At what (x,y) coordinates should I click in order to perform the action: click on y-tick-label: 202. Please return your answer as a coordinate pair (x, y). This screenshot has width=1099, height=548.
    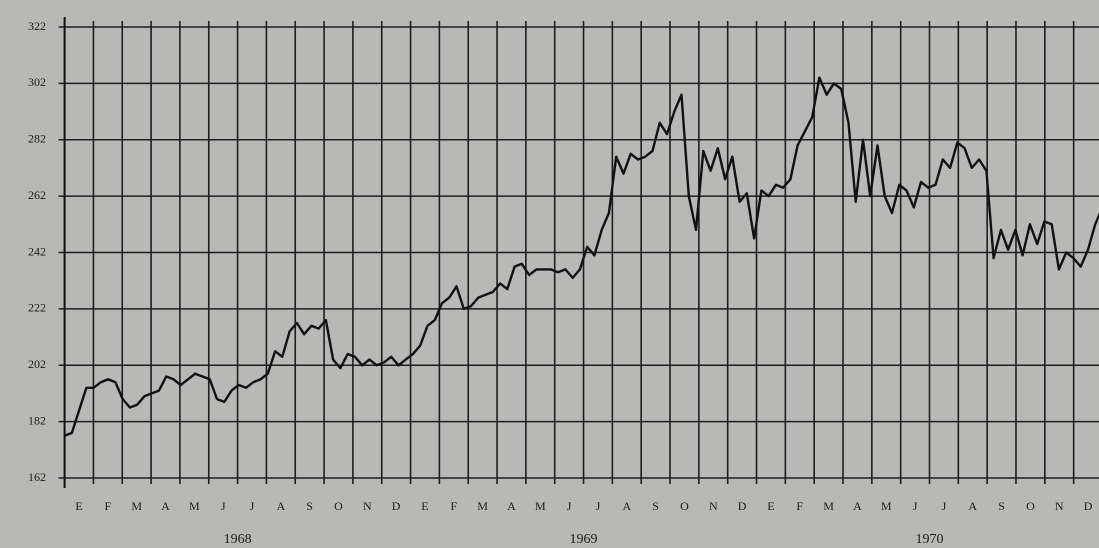
    Looking at the image, I should click on (37, 364).